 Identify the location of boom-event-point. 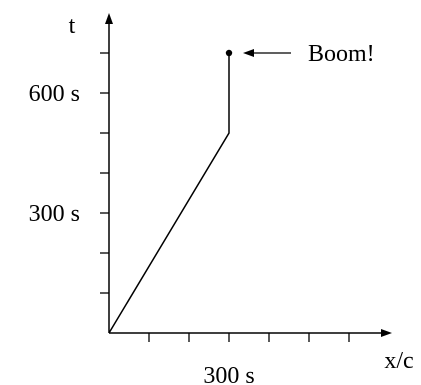
(229, 53).